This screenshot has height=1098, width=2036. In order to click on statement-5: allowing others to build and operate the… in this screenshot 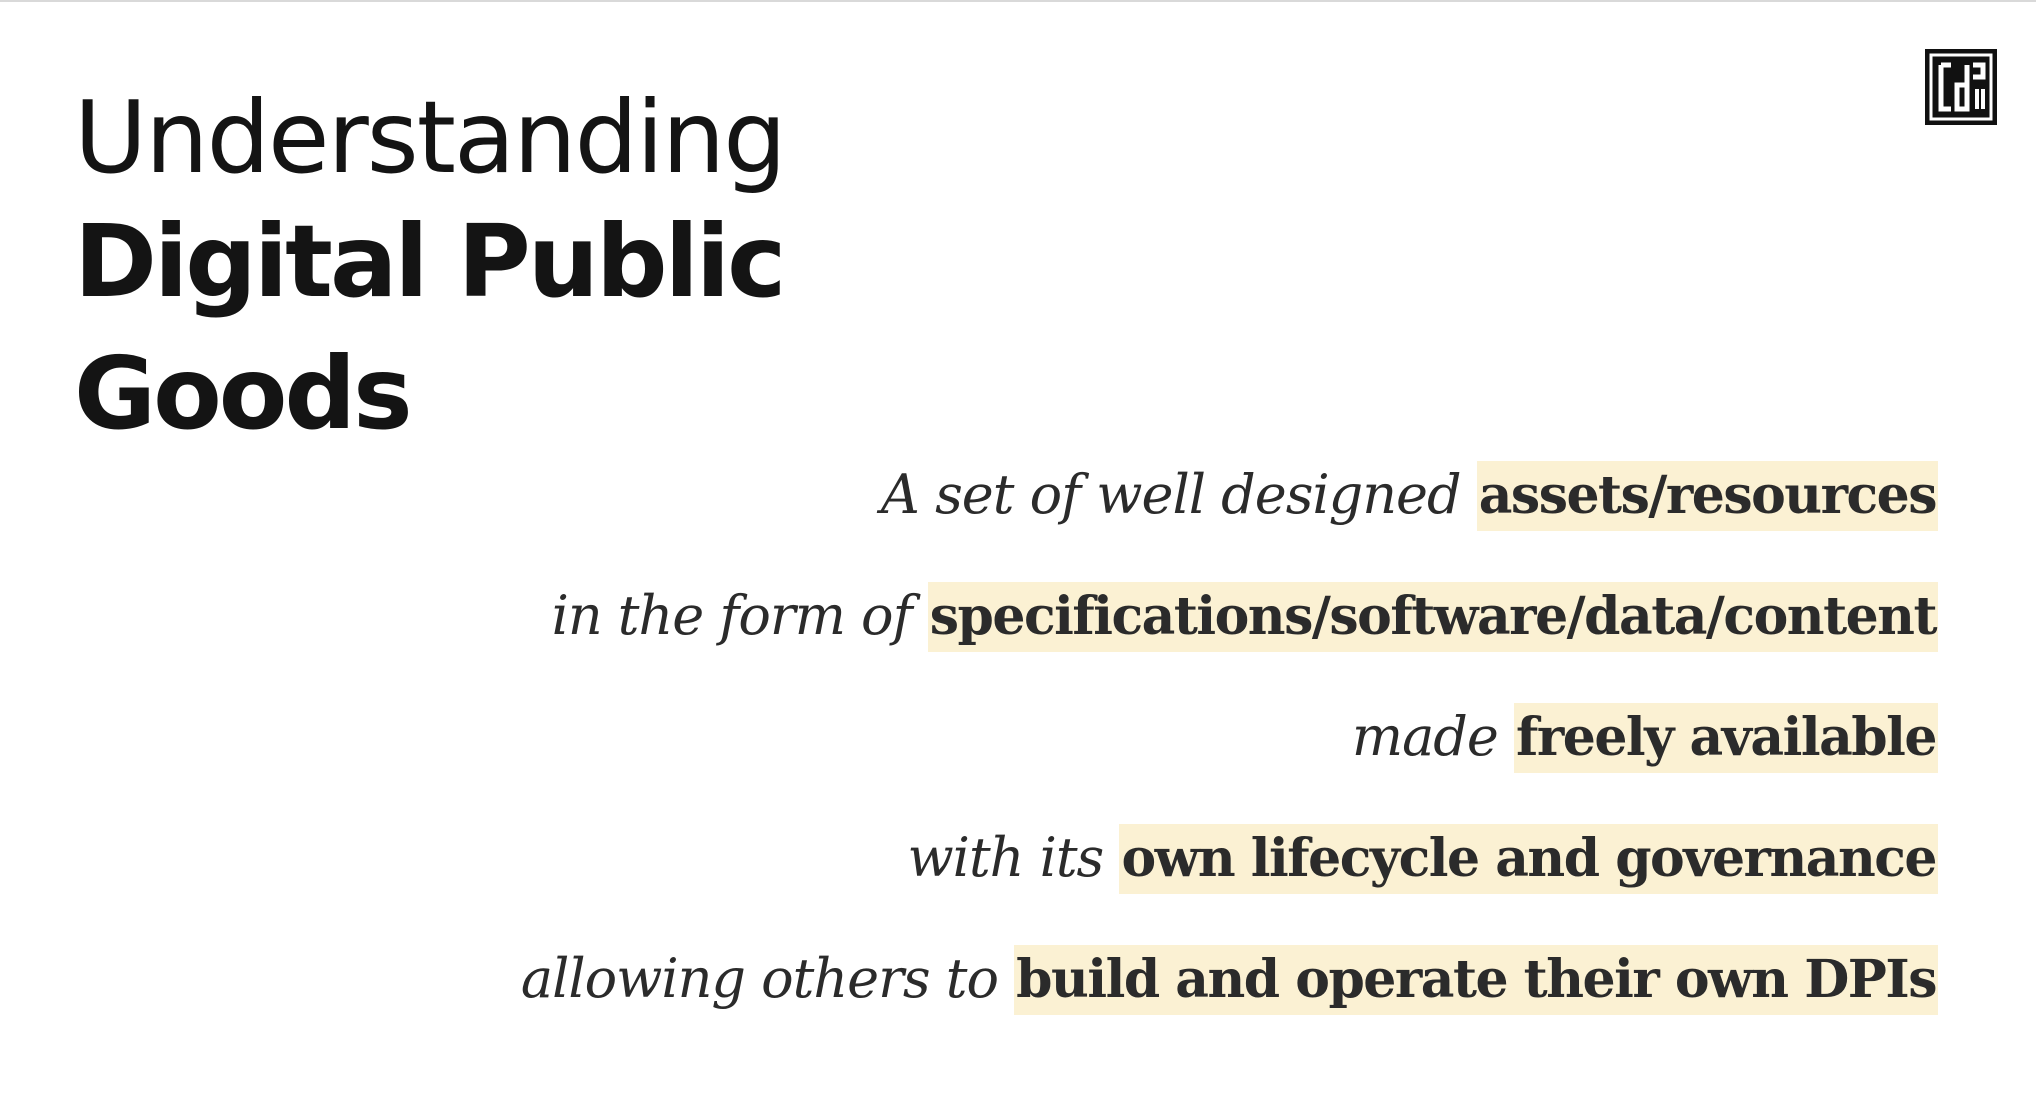, I will do `click(1229, 1004)`.